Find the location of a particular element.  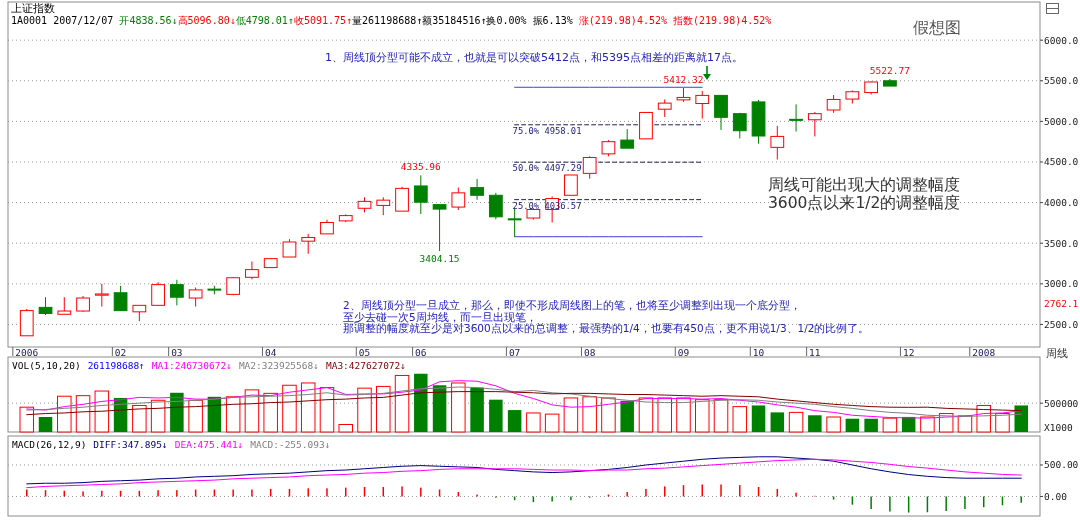

y-tick-label: 3000.0 is located at coordinates (1061, 284).